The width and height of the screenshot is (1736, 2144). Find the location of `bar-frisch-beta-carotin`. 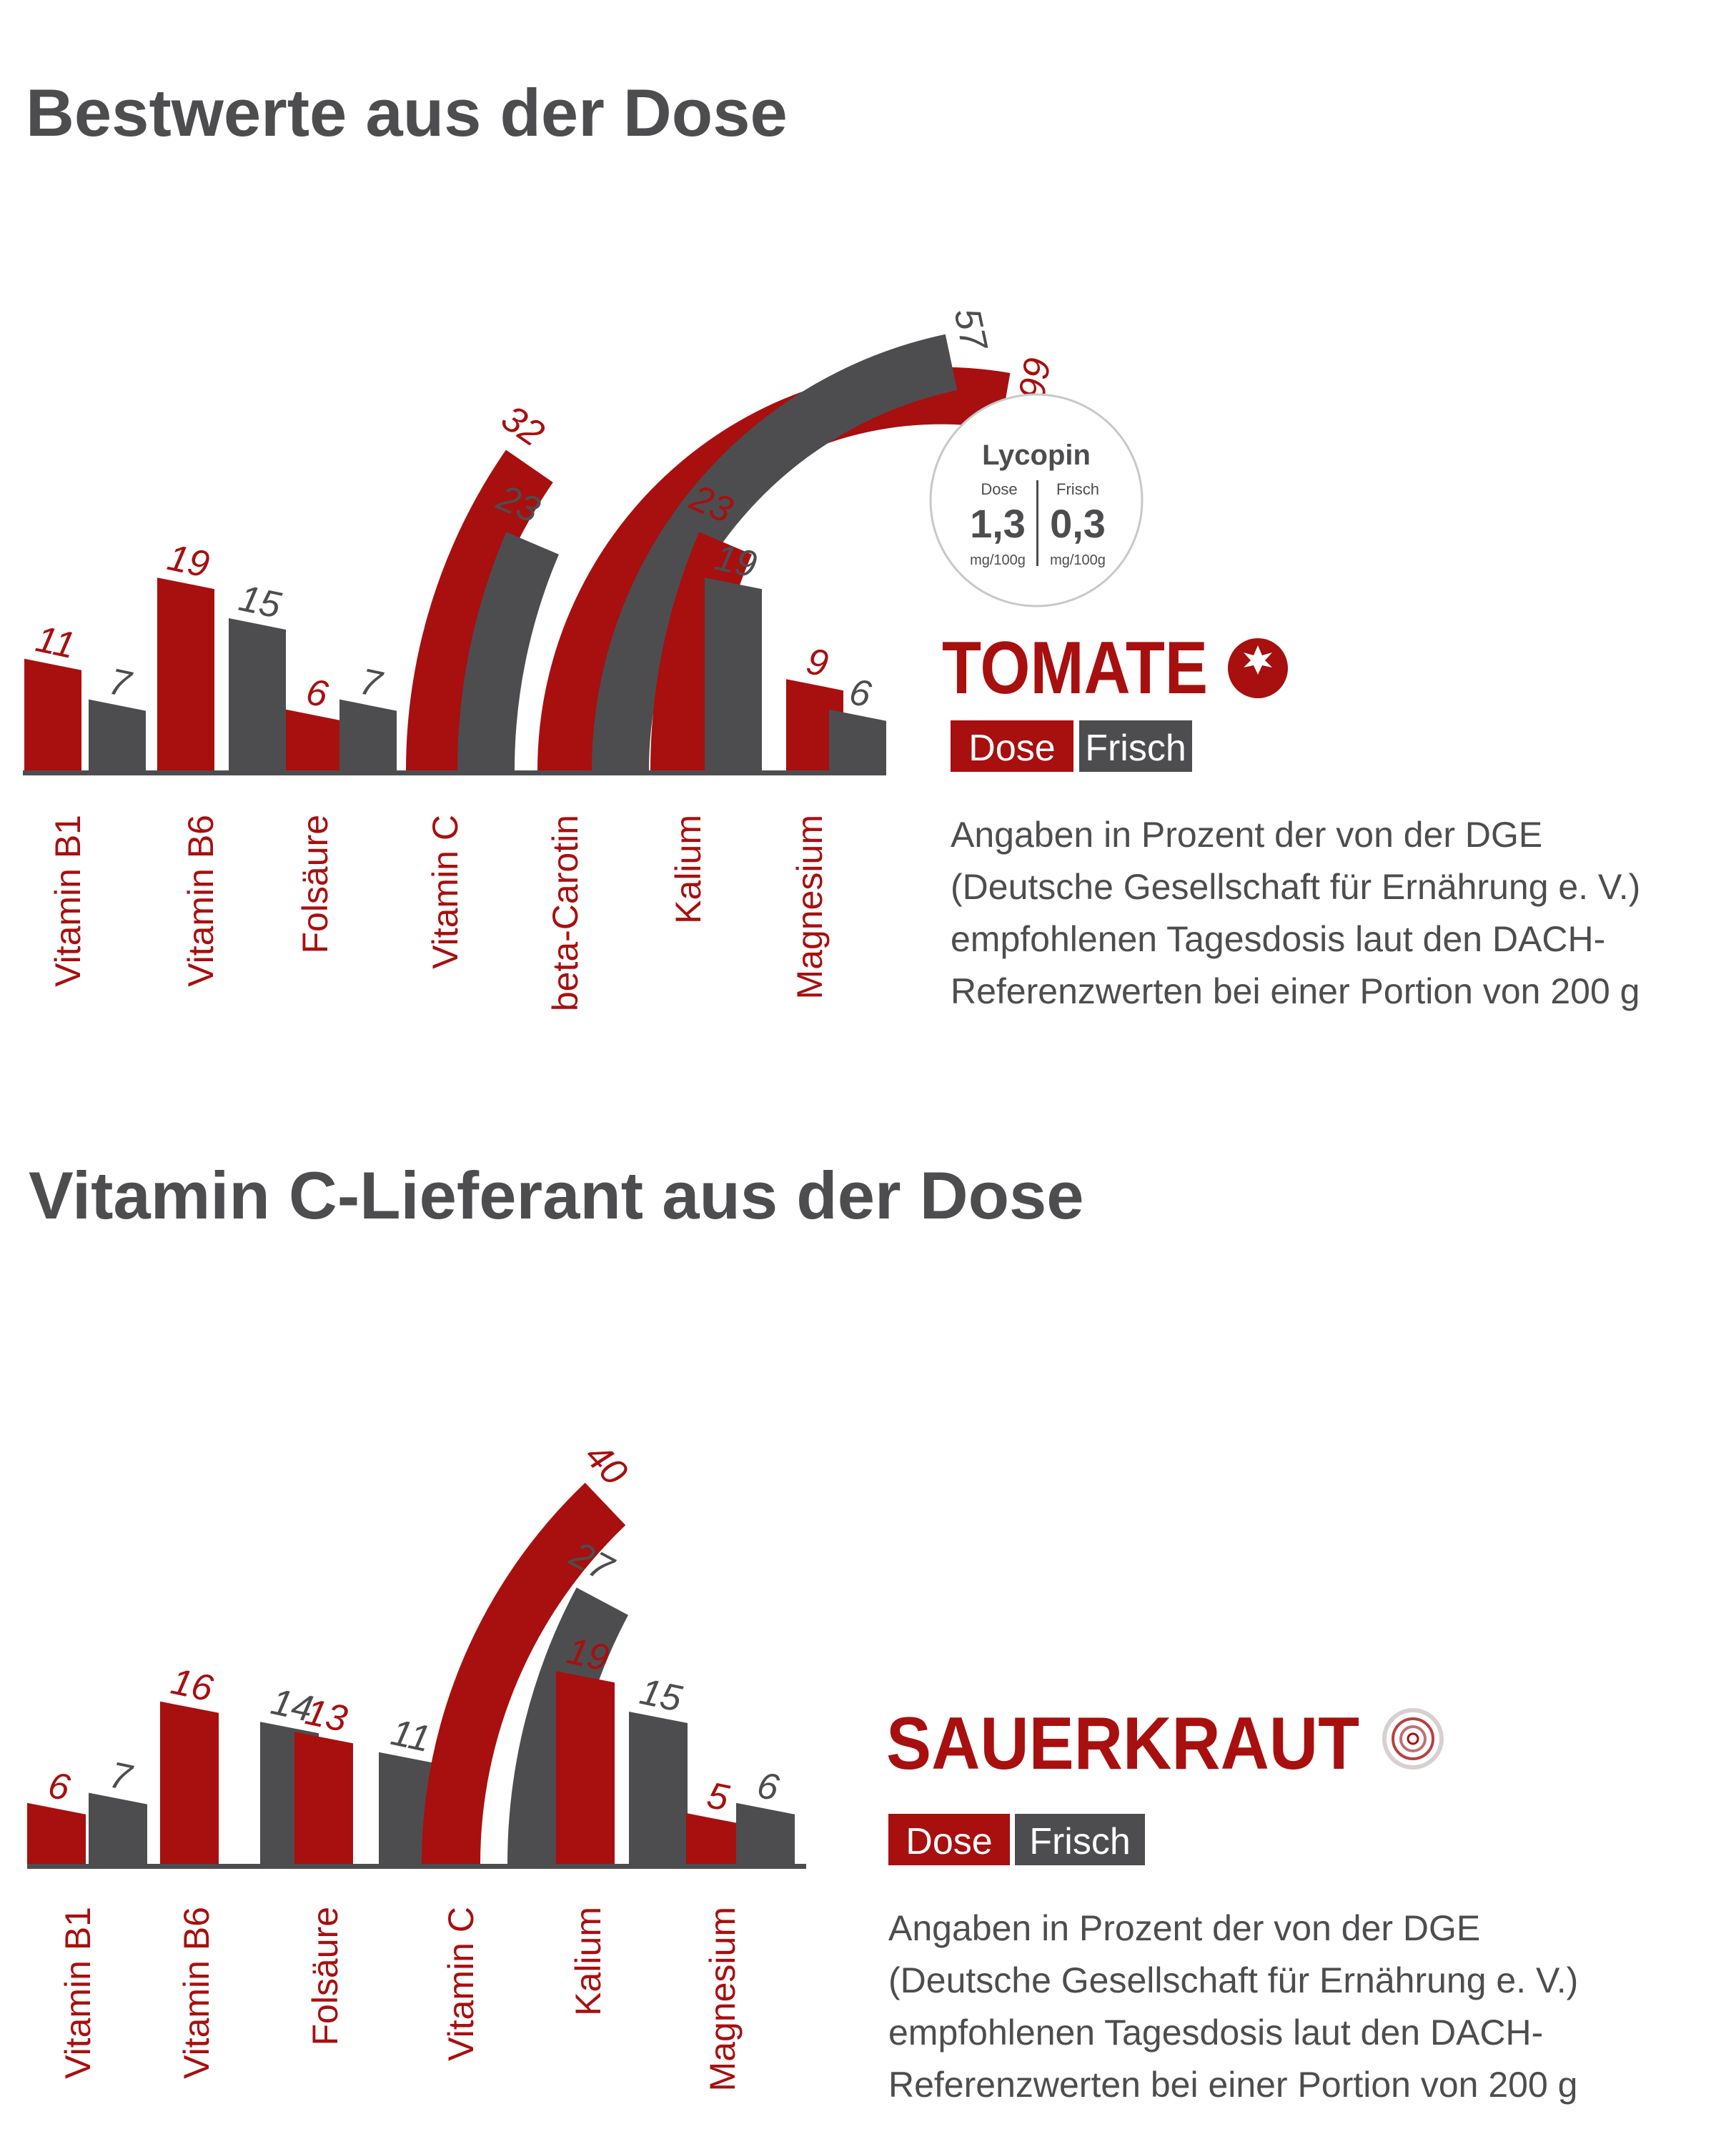

bar-frisch-beta-carotin is located at coordinates (775, 552).